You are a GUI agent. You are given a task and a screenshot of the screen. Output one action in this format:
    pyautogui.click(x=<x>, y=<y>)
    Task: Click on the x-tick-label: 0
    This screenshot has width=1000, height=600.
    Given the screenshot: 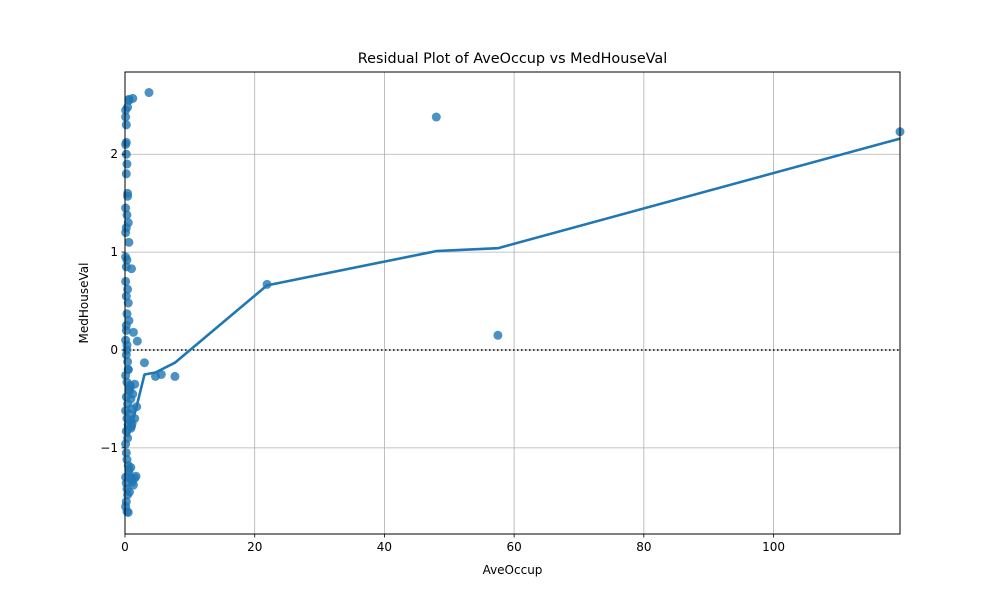 What is the action you would take?
    pyautogui.click(x=125, y=547)
    